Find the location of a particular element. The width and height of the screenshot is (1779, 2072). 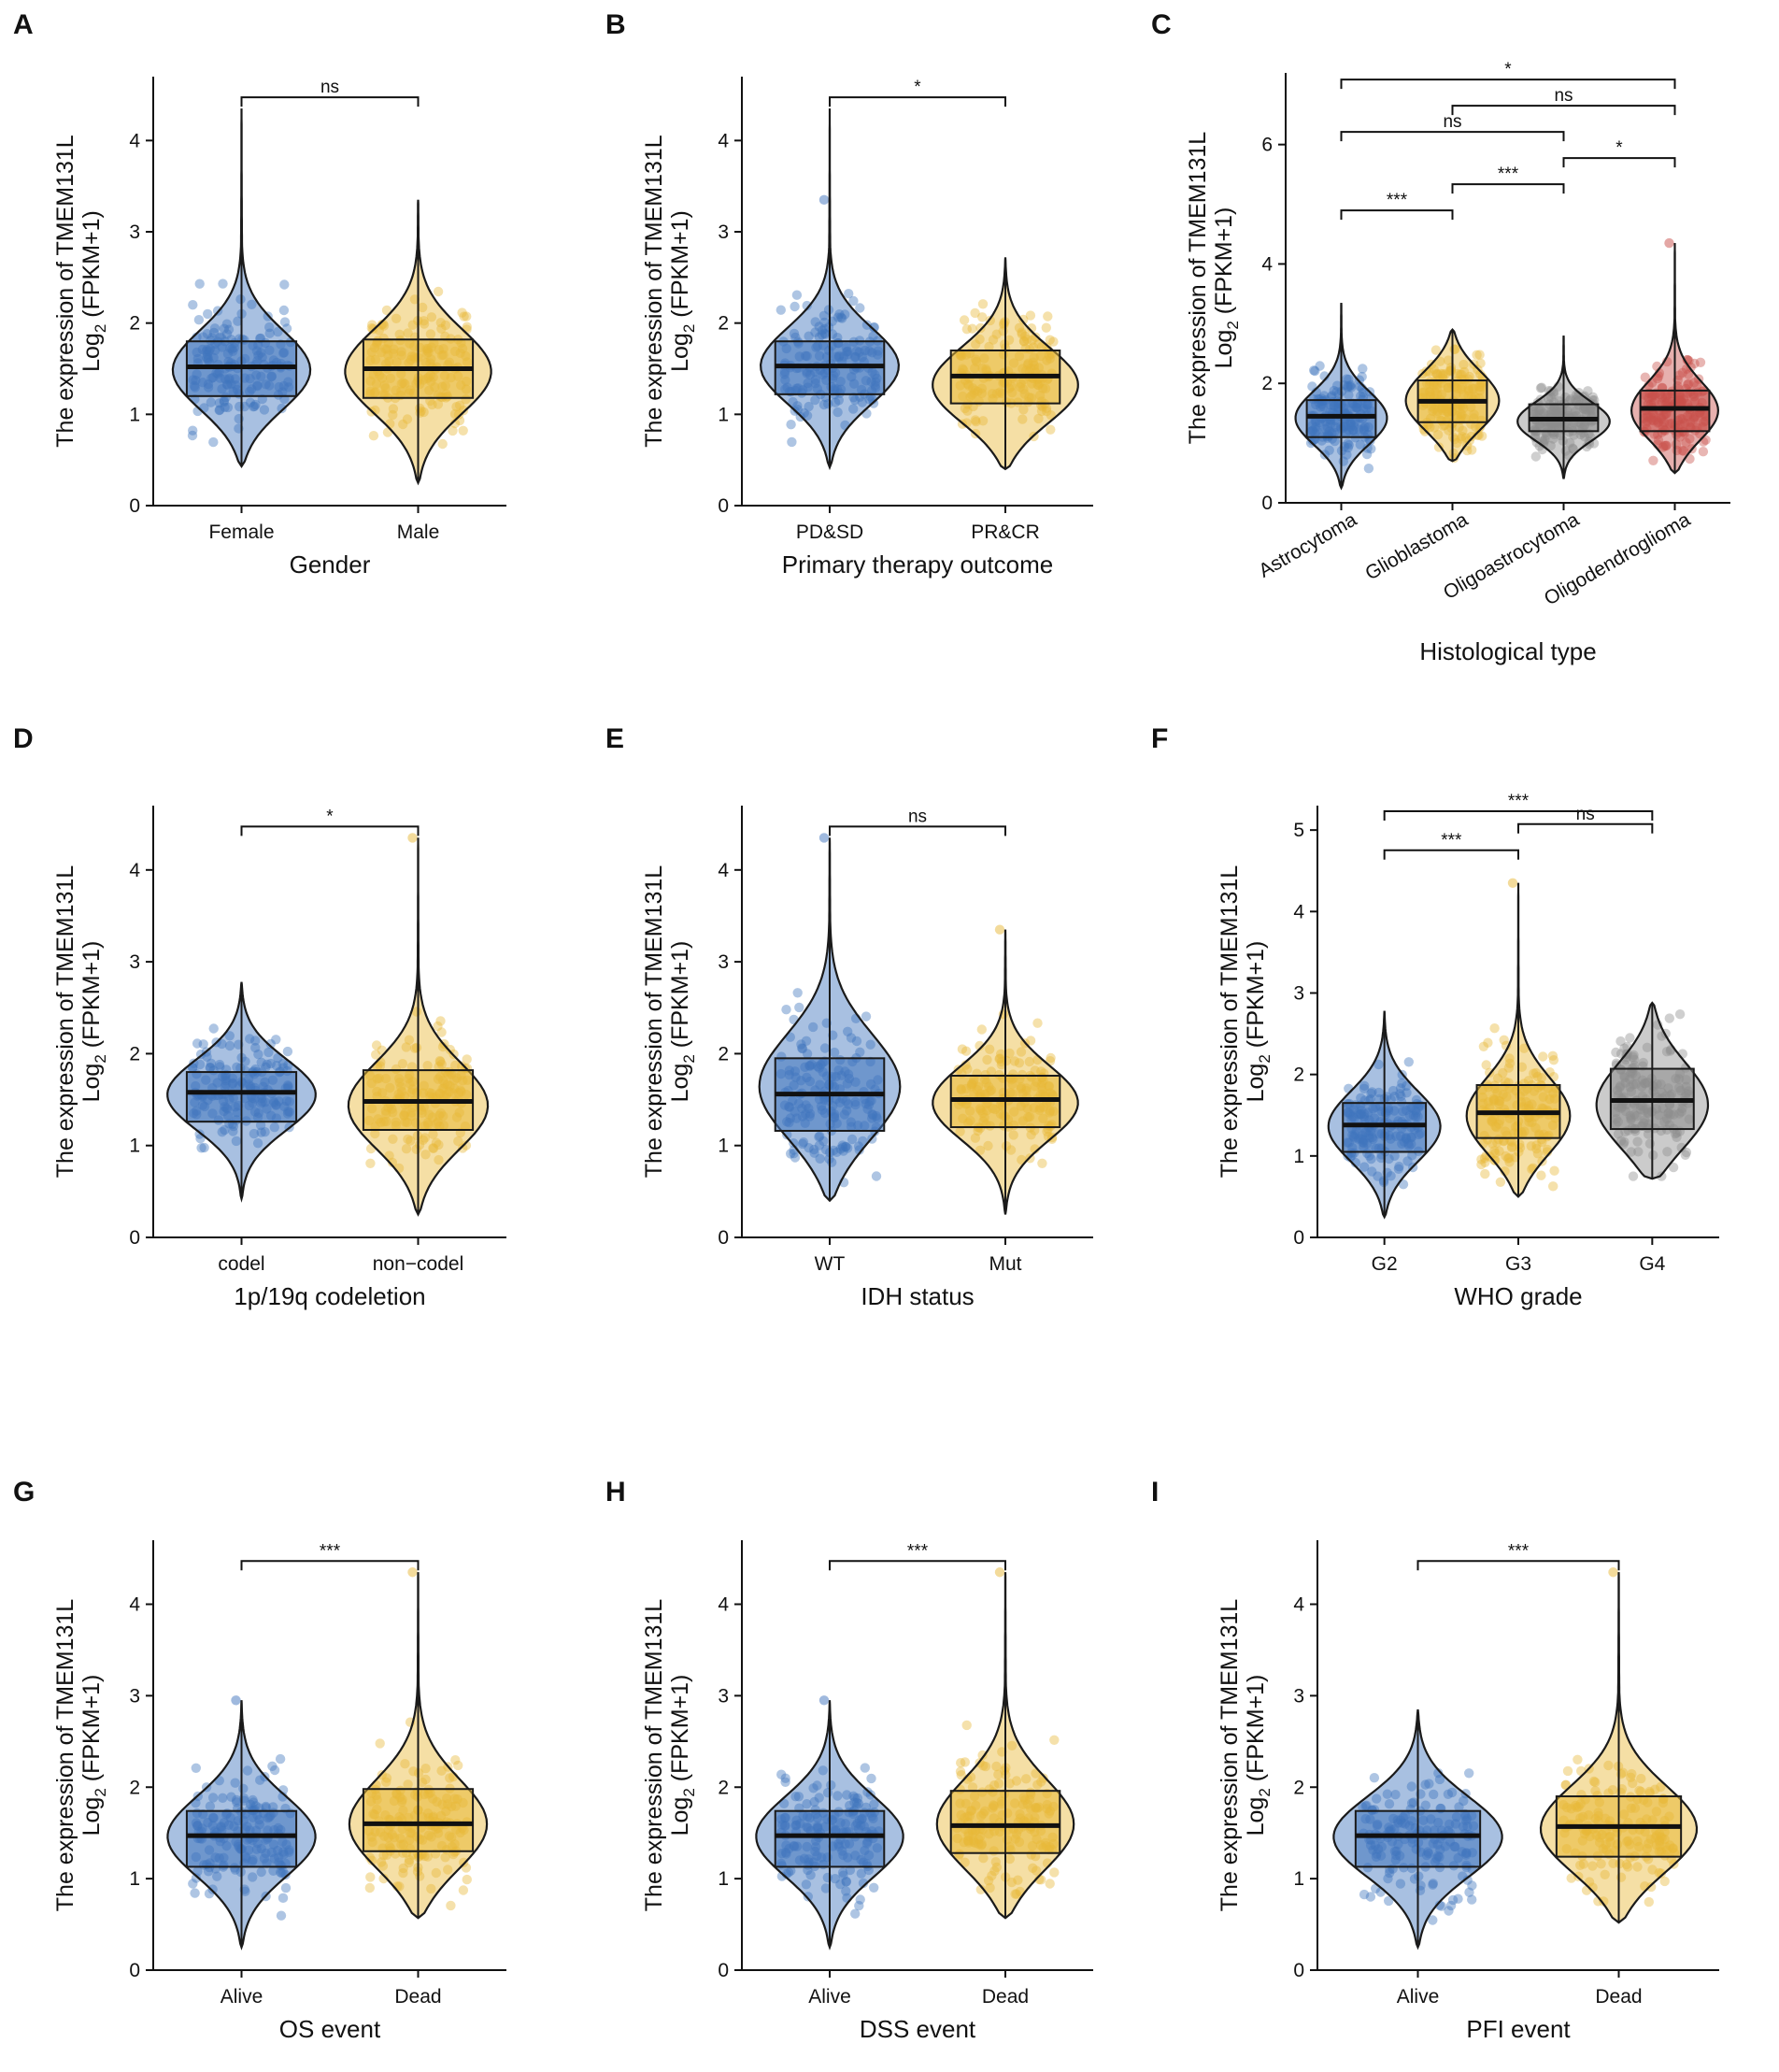

y-axis-title: The expression of TMEM131L is located at coordinates (654, 1755).